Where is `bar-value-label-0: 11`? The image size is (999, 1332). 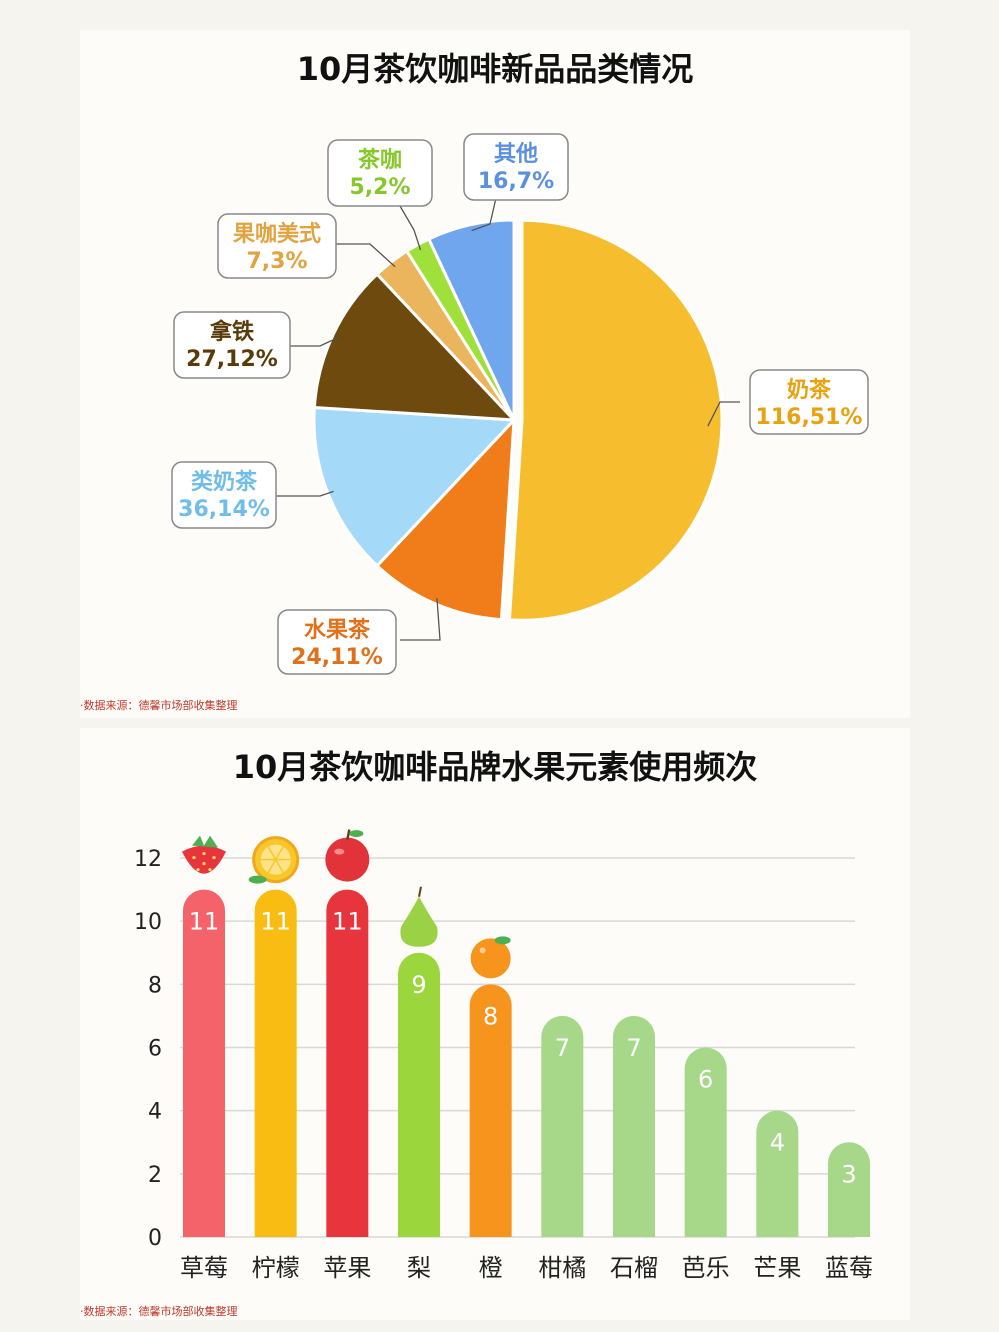 bar-value-label-0: 11 is located at coordinates (204, 922).